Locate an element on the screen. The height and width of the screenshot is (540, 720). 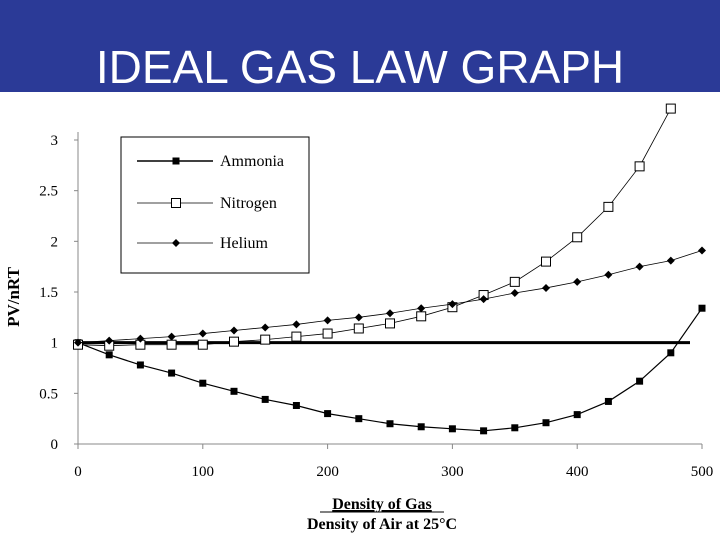
x-tick-label: 300 is located at coordinates (452, 472).